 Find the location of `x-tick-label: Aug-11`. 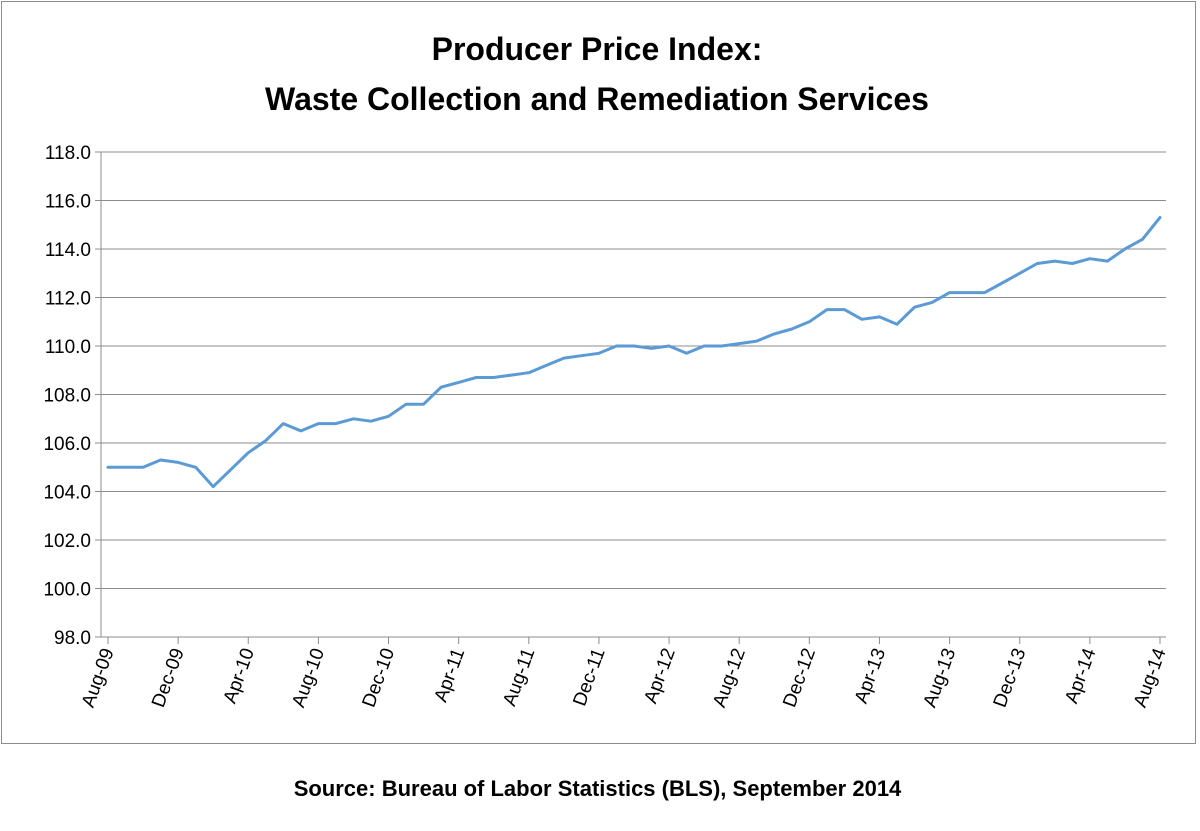

x-tick-label: Aug-11 is located at coordinates (519, 677).